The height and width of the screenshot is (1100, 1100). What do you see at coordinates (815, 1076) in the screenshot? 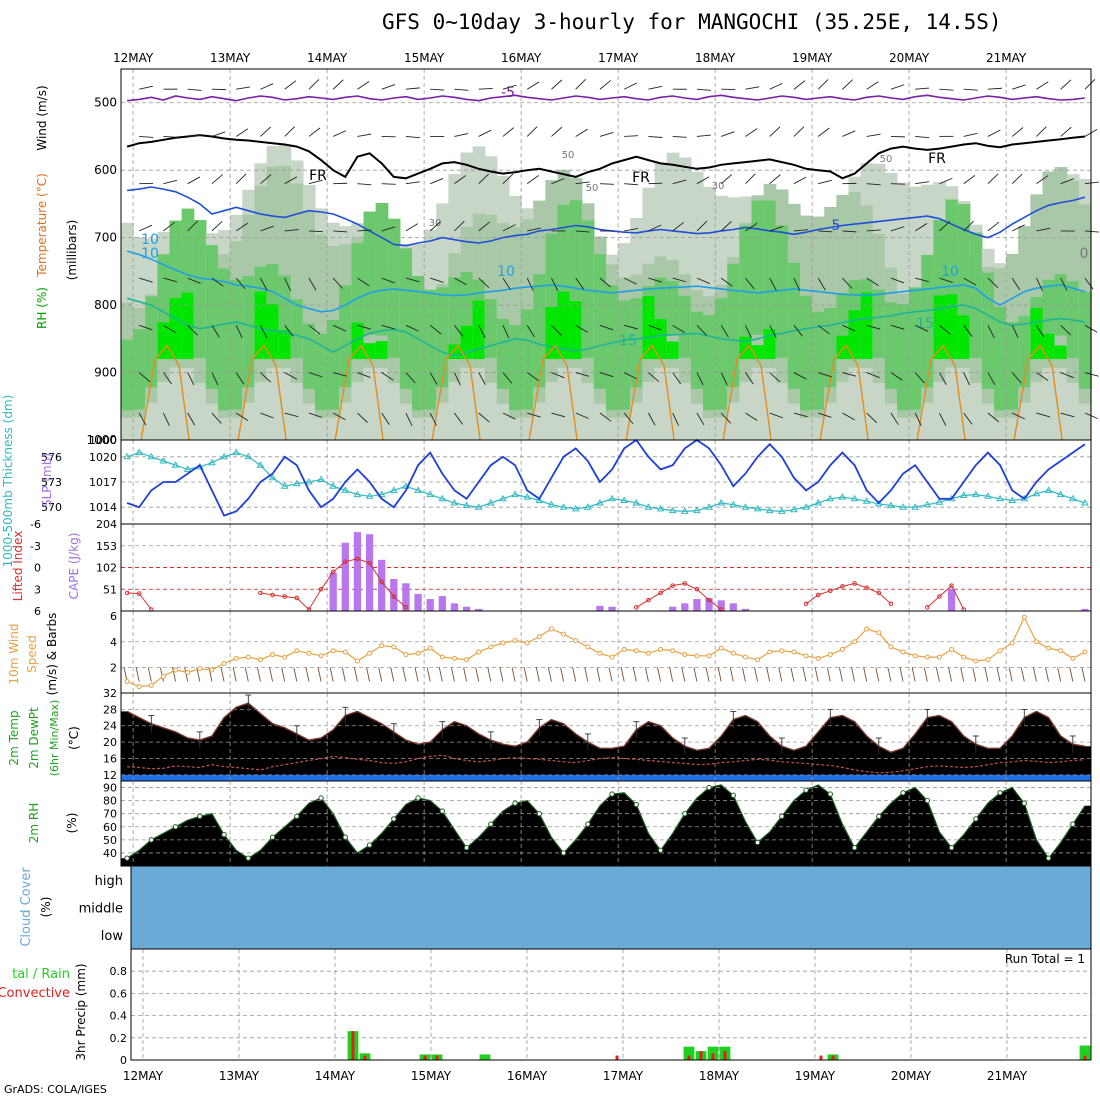
I see `x-tick-label-bottom: 19MAY` at bounding box center [815, 1076].